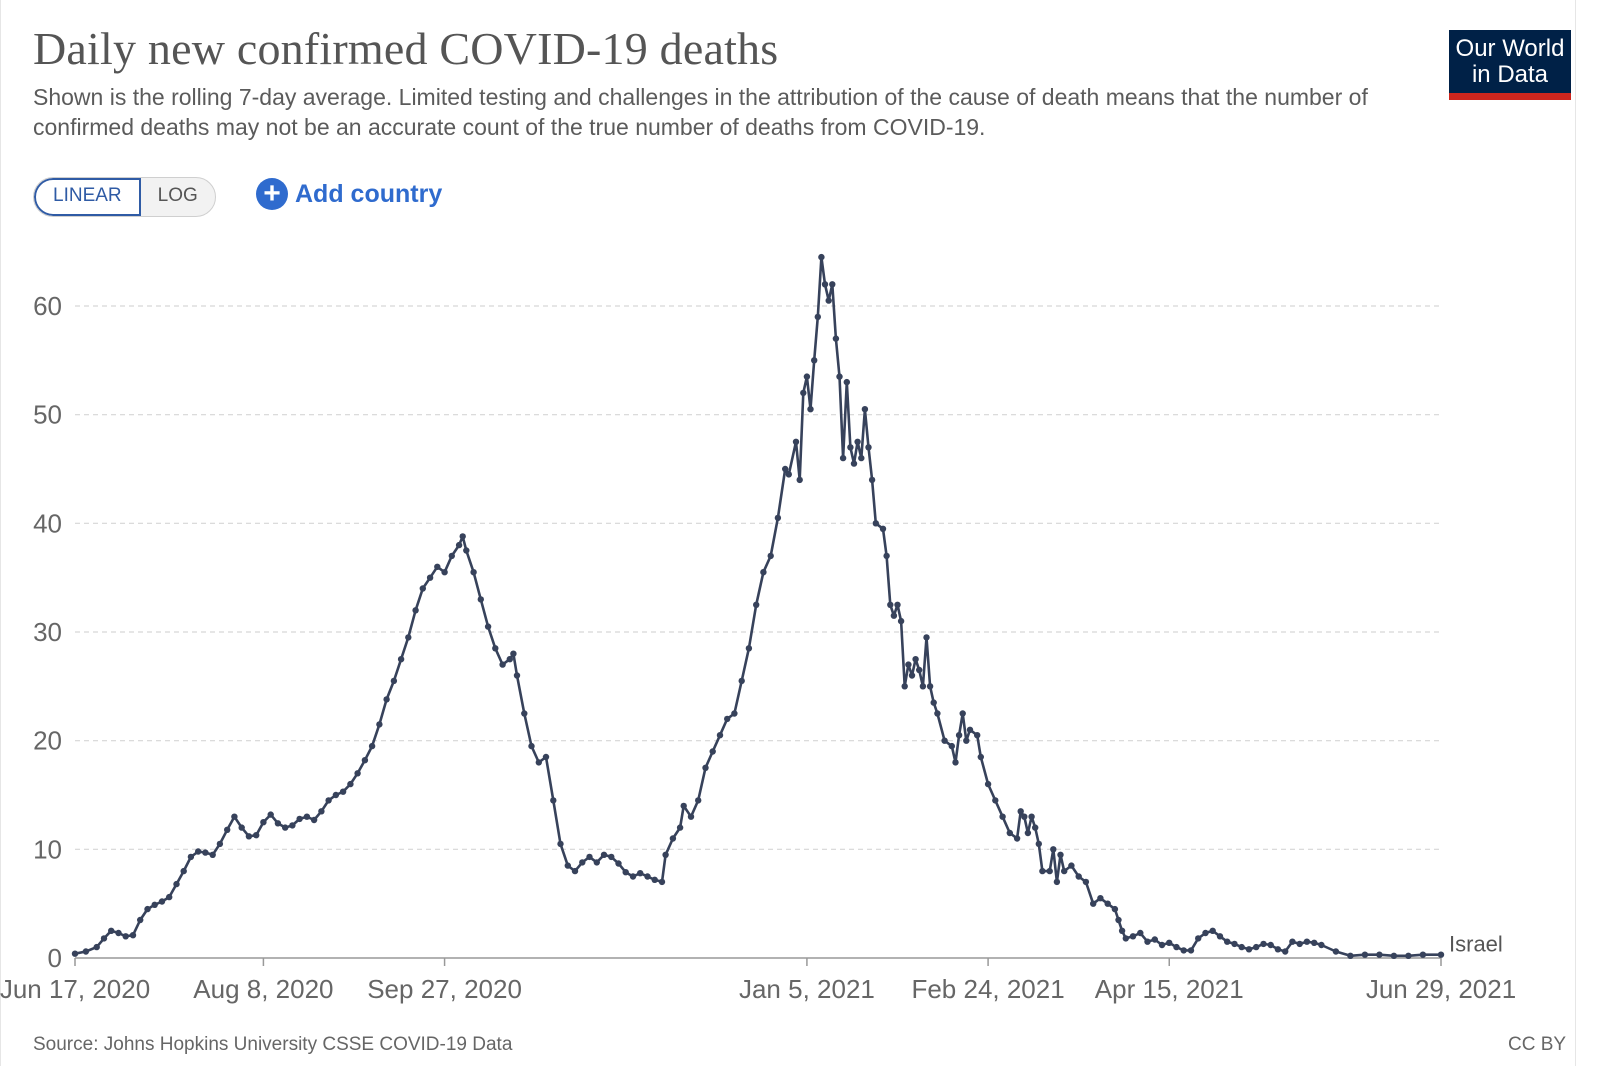 The width and height of the screenshot is (1620, 1066). Describe the element at coordinates (177, 195) in the screenshot. I see `log-scale-button: LOG` at that location.